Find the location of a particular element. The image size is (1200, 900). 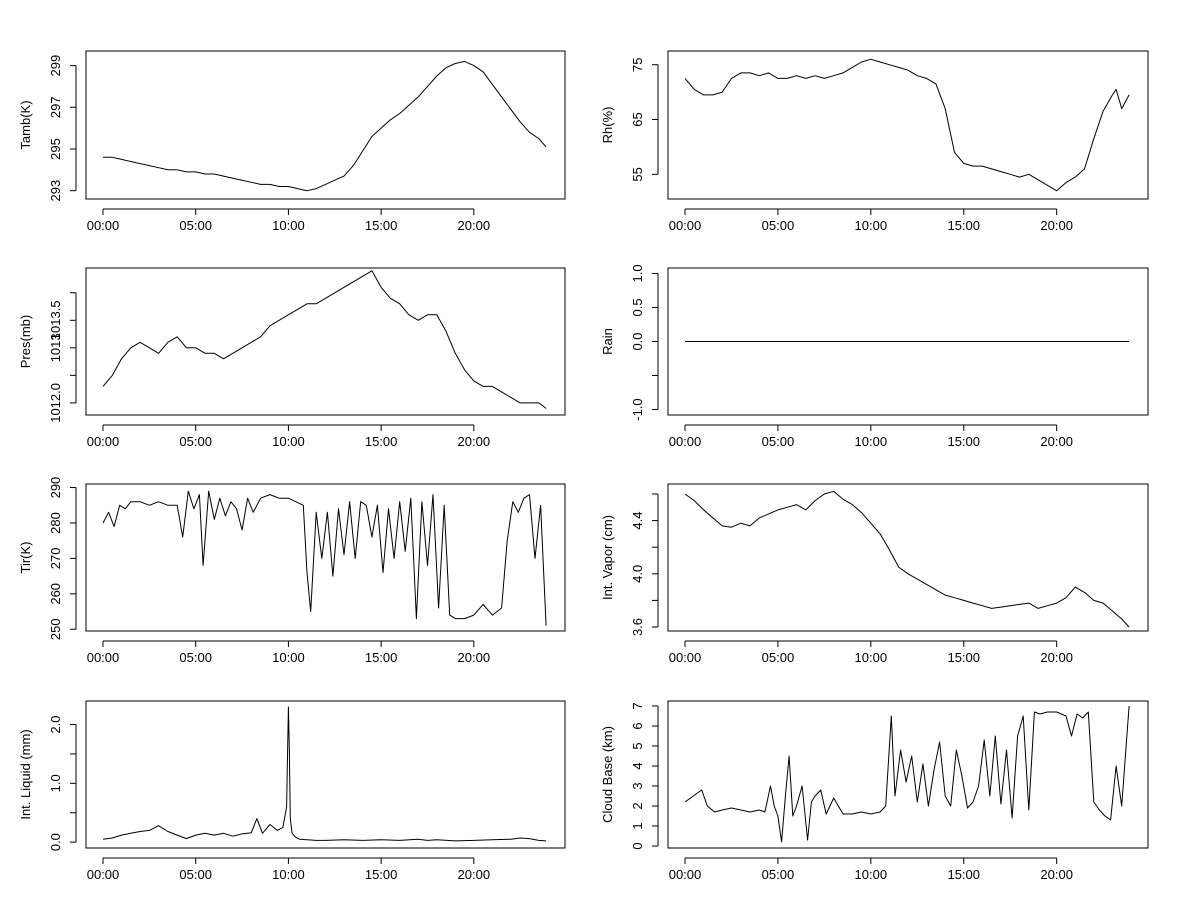

y-tick-label: 1013.5 is located at coordinates (55, 320).